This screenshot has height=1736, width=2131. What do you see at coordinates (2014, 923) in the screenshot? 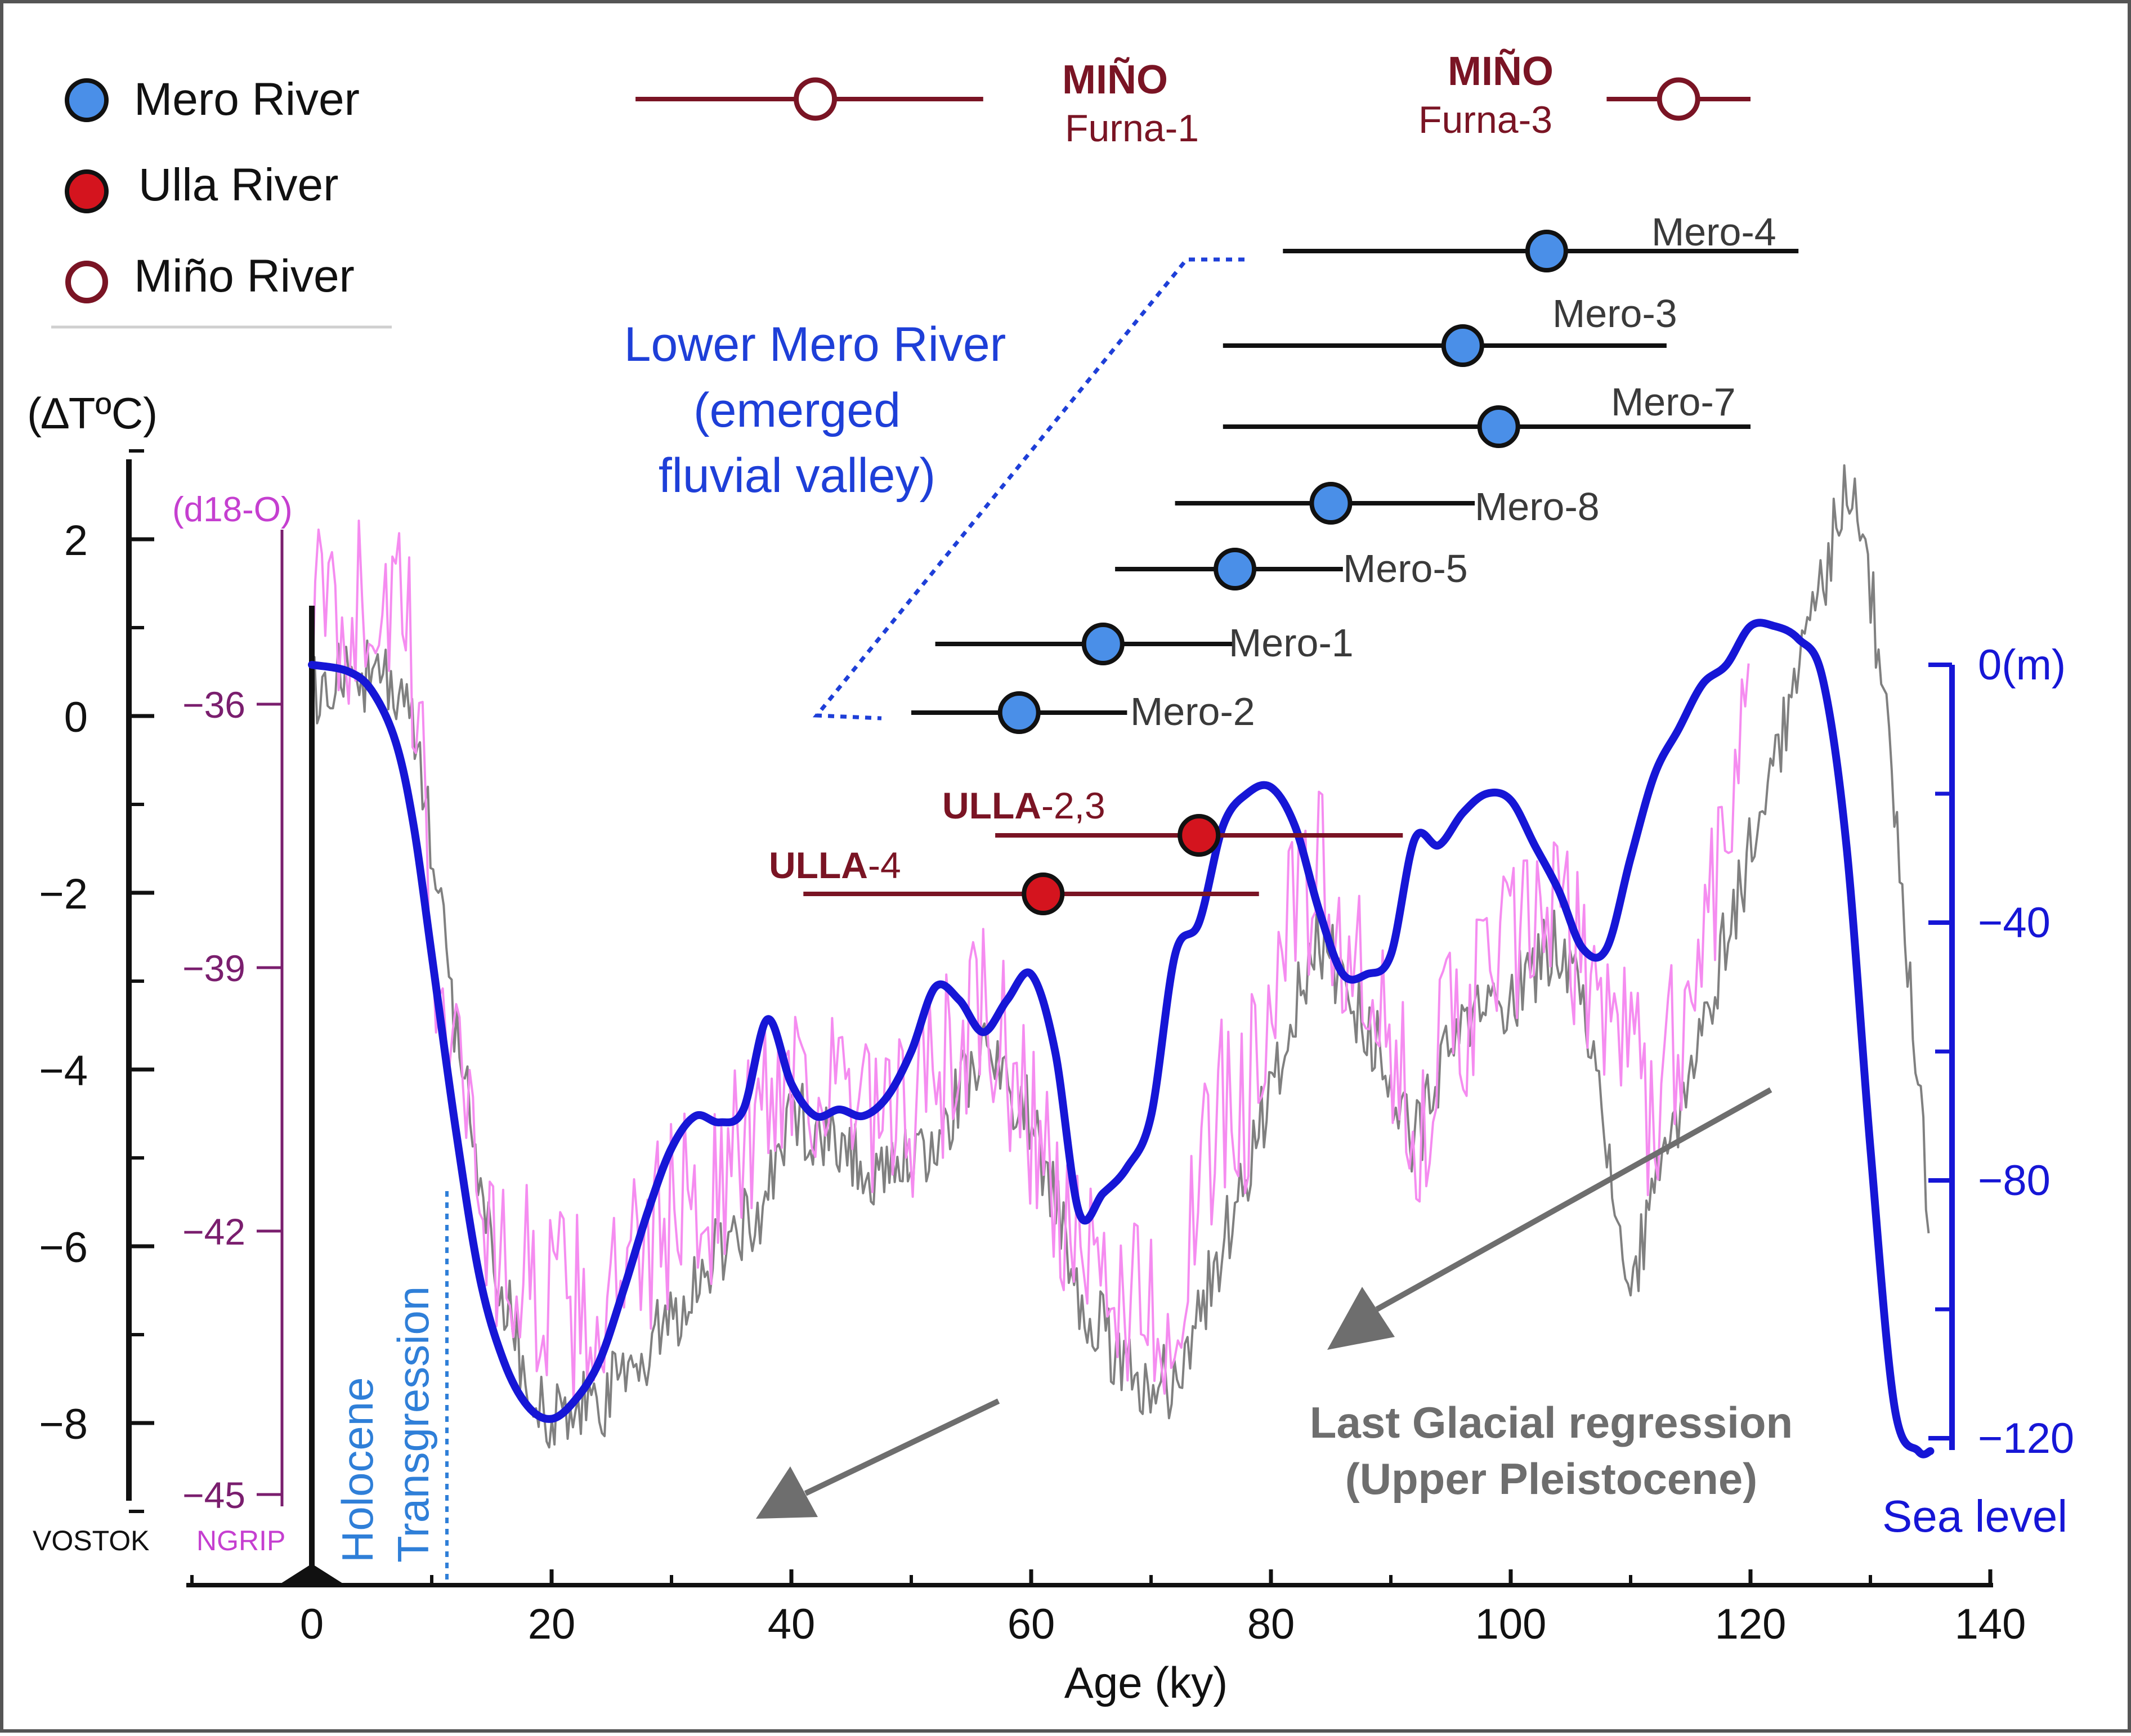
I see `sea-tick-label: −40` at bounding box center [2014, 923].